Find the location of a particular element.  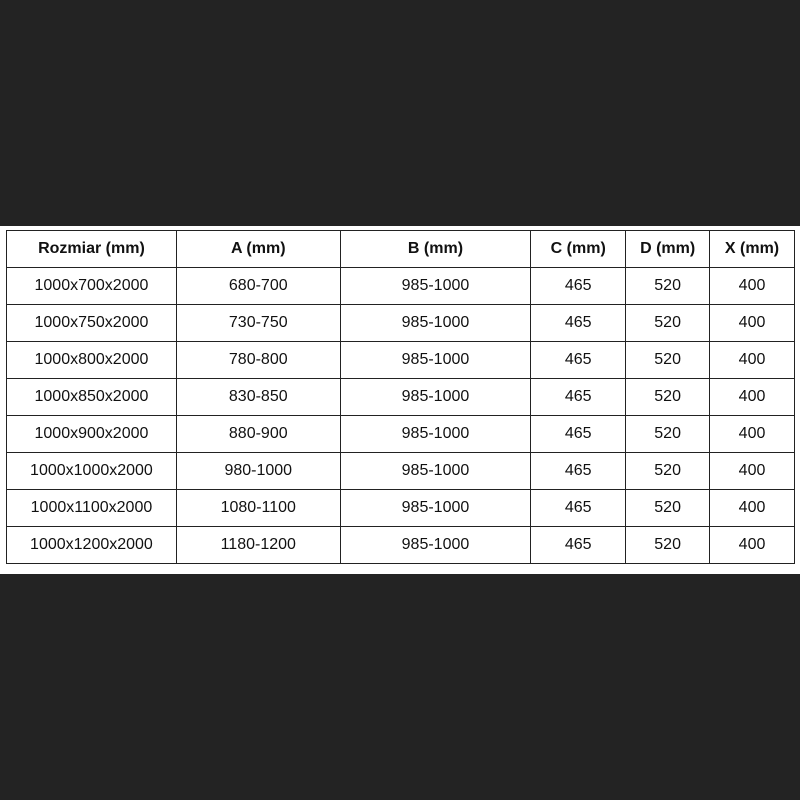

table-cell: 1000x700x2000 is located at coordinates (91, 286).